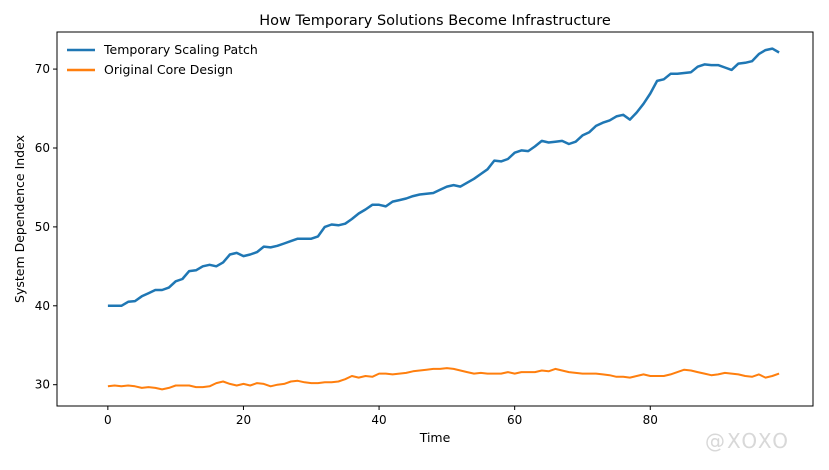  I want to click on watermark: @XOXO, so click(747, 441).